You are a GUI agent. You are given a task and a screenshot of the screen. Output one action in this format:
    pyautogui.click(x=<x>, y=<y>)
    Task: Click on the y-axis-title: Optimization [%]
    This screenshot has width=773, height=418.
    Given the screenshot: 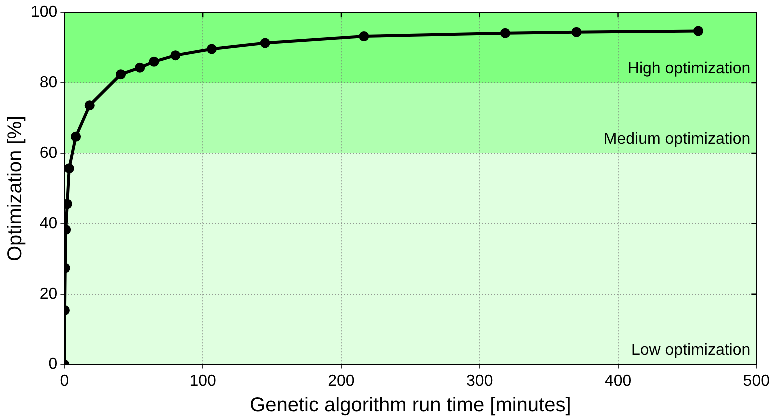 What is the action you would take?
    pyautogui.click(x=15, y=189)
    